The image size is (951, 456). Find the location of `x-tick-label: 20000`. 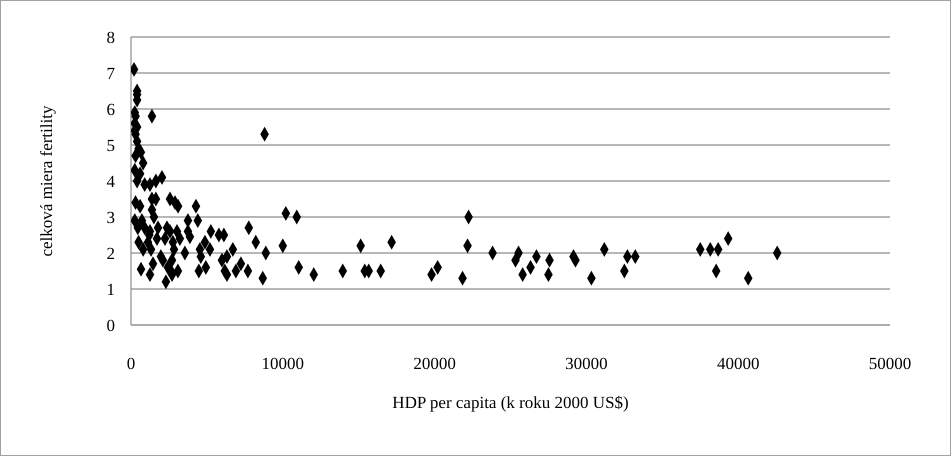

x-tick-label: 20000 is located at coordinates (434, 364).